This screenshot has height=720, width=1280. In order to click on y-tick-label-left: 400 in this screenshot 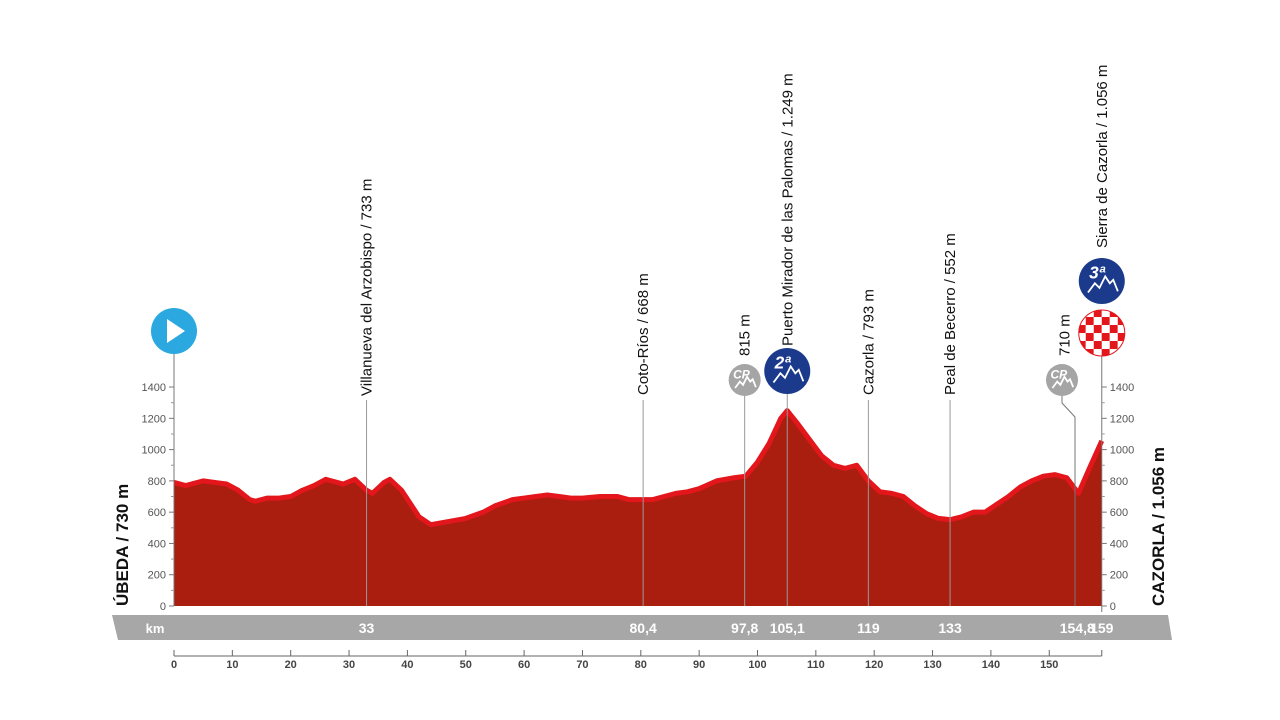, I will do `click(157, 544)`.